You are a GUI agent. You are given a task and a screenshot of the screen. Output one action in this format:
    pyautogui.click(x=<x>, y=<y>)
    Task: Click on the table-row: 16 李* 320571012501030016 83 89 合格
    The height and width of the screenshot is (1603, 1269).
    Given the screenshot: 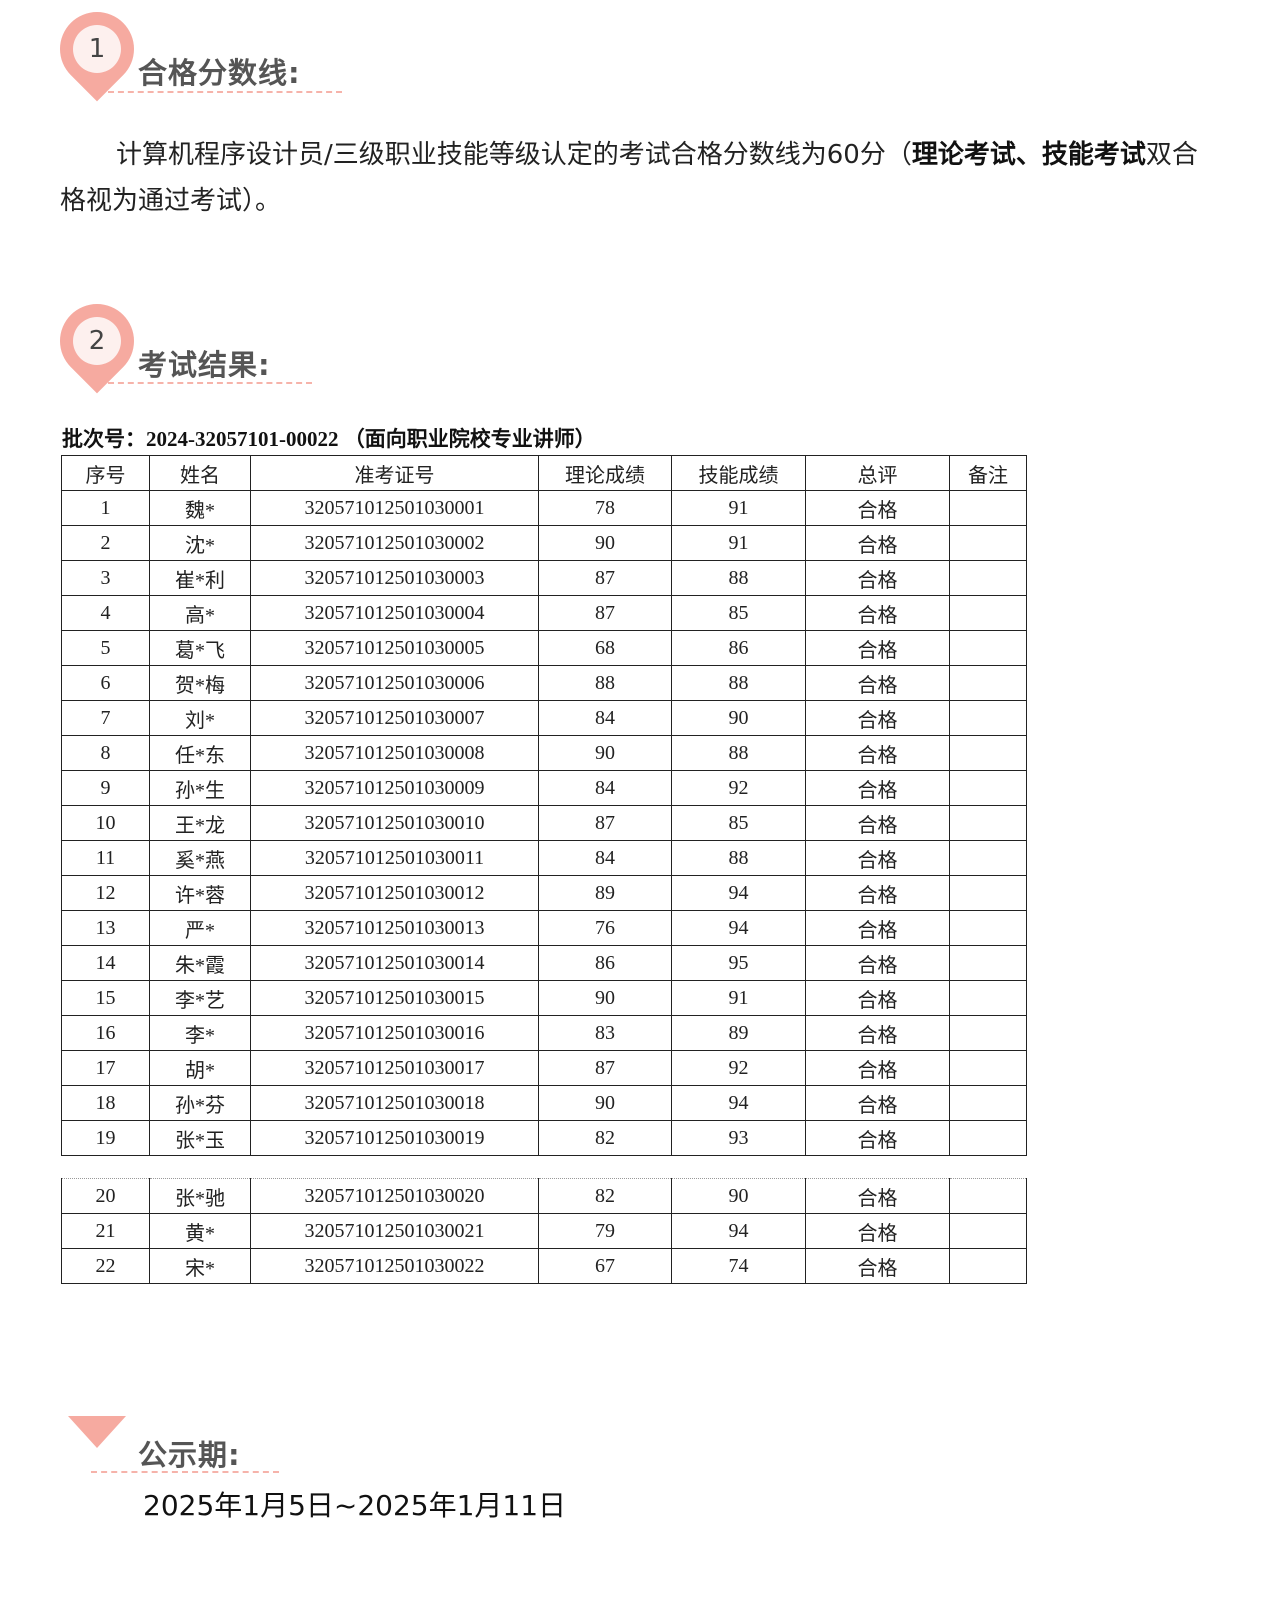 What is the action you would take?
    pyautogui.click(x=544, y=1033)
    